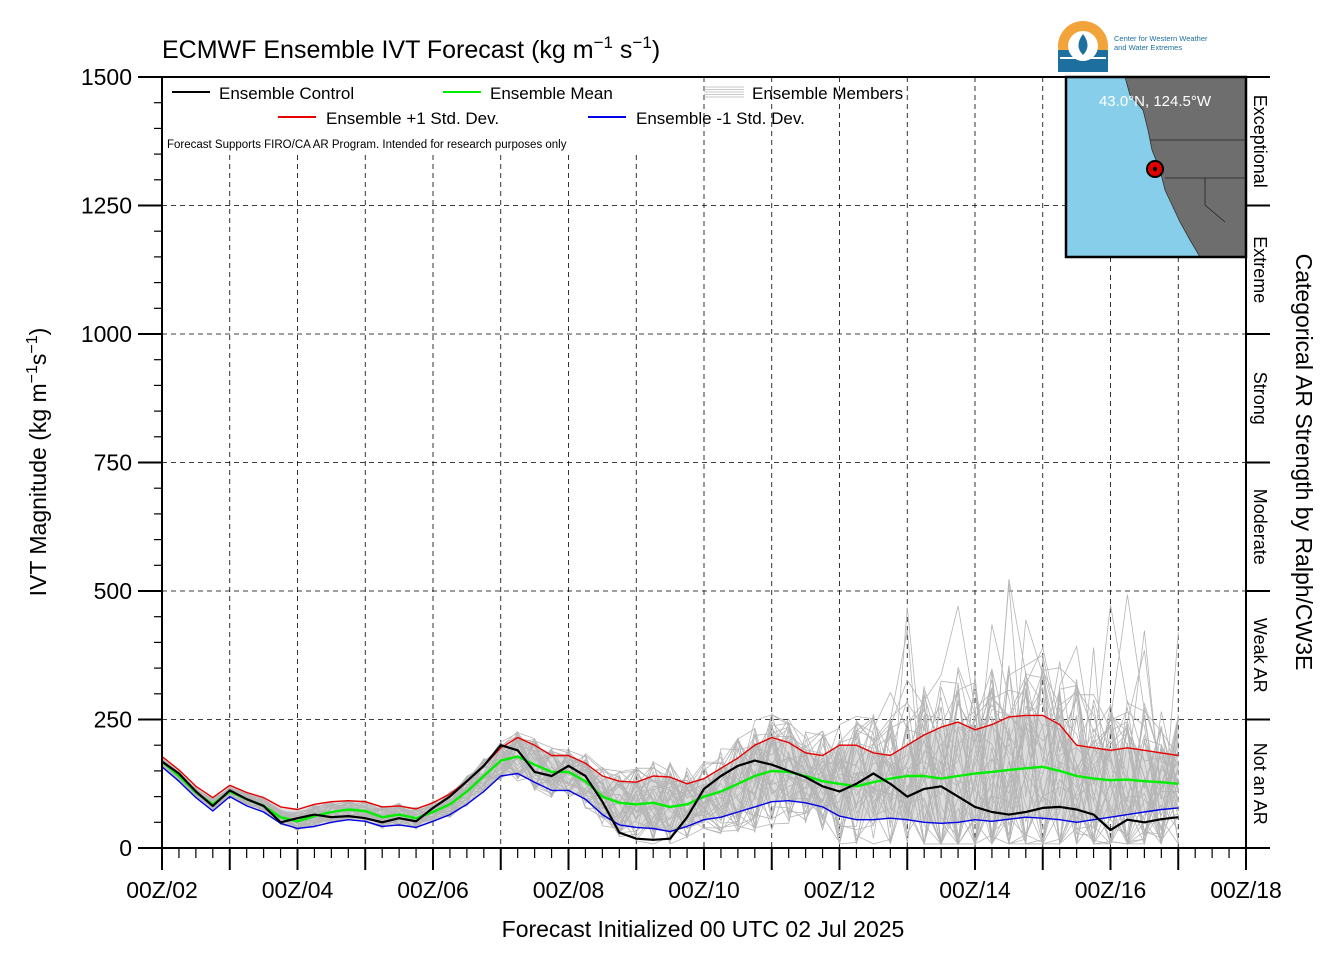  Describe the element at coordinates (704, 890) in the screenshot. I see `x-tick-label: 00Z/10` at that location.